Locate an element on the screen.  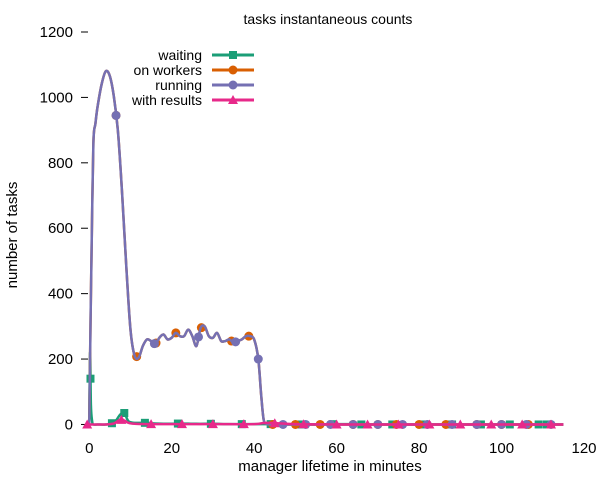
y-tick-label: 1200 is located at coordinates (56, 32).